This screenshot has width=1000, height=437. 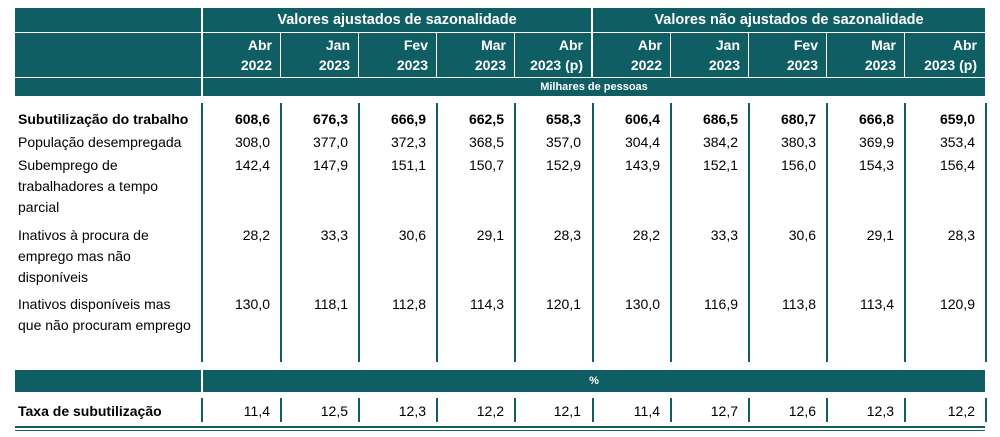 I want to click on row-value: 666,9, so click(x=408, y=119).